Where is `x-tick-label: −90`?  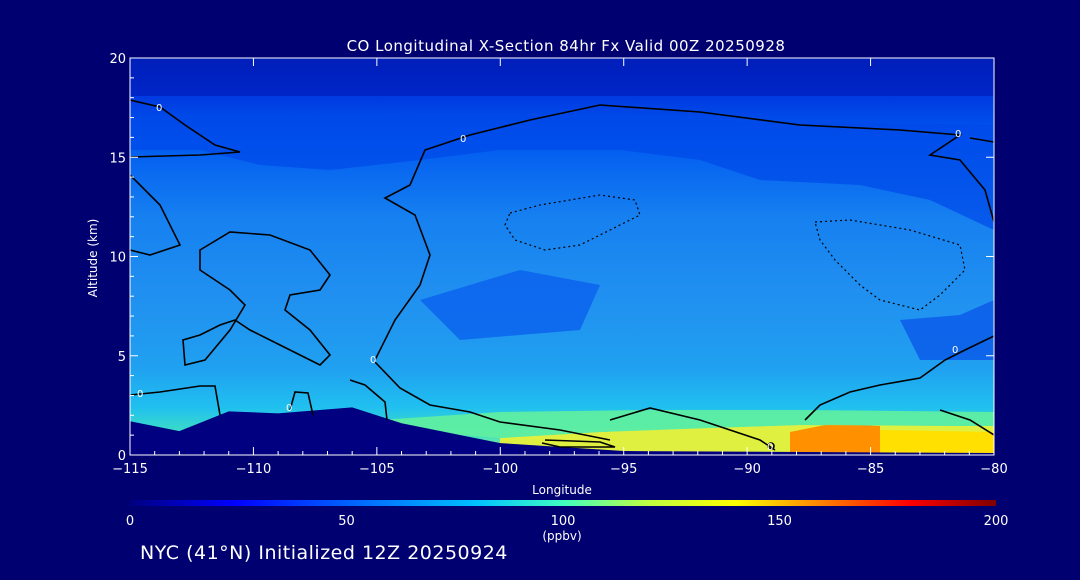 x-tick-label: −90 is located at coordinates (746, 469).